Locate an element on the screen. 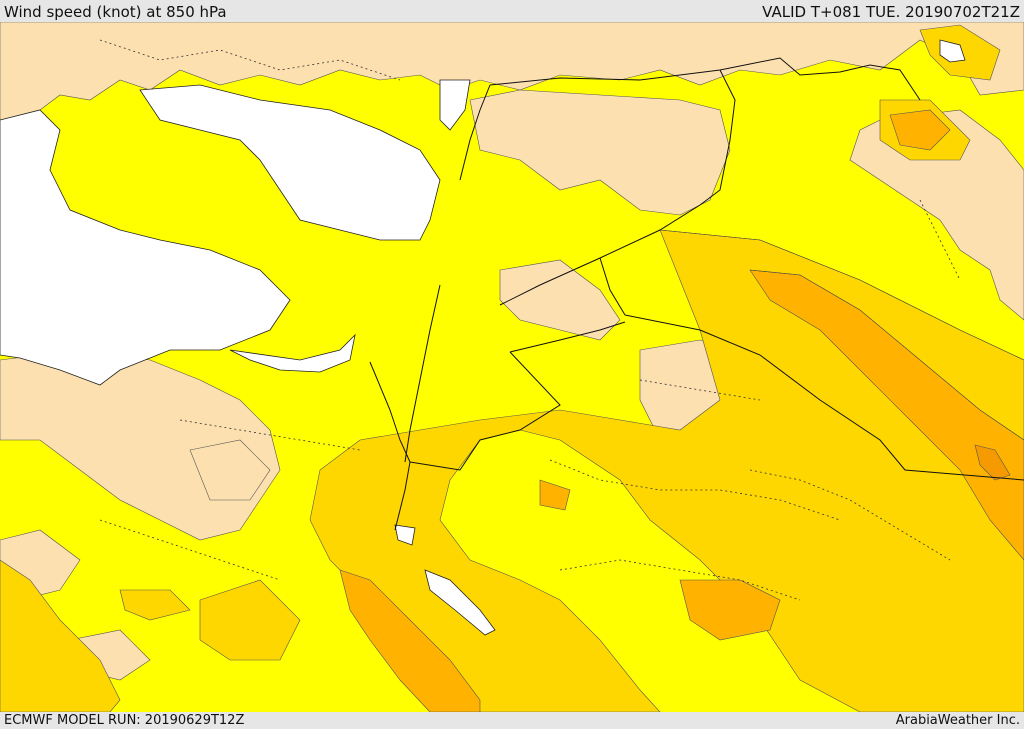 This screenshot has width=1024, height=729. wind-level-4-zones is located at coordinates (992, 462).